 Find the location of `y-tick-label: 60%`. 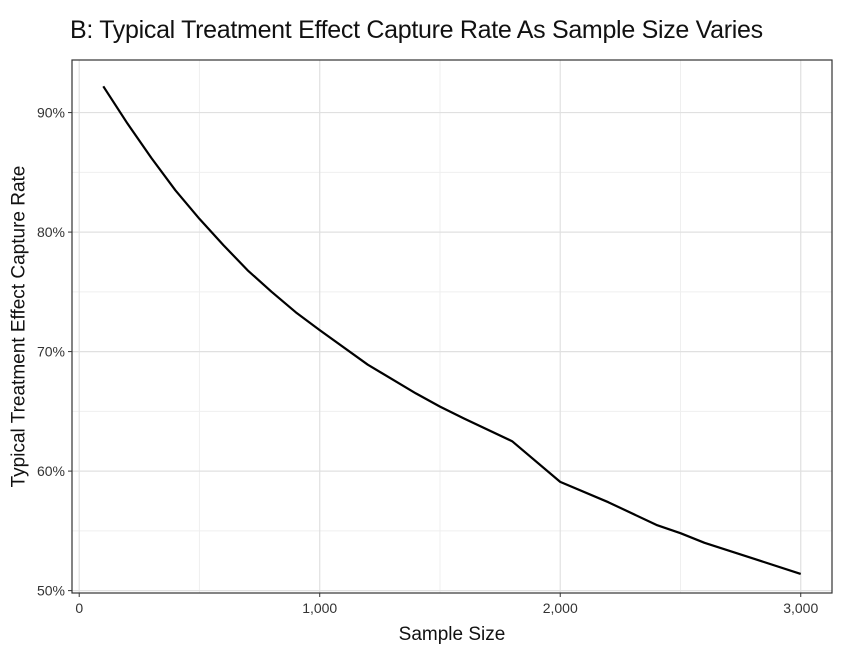

y-tick-label: 60% is located at coordinates (51, 471).